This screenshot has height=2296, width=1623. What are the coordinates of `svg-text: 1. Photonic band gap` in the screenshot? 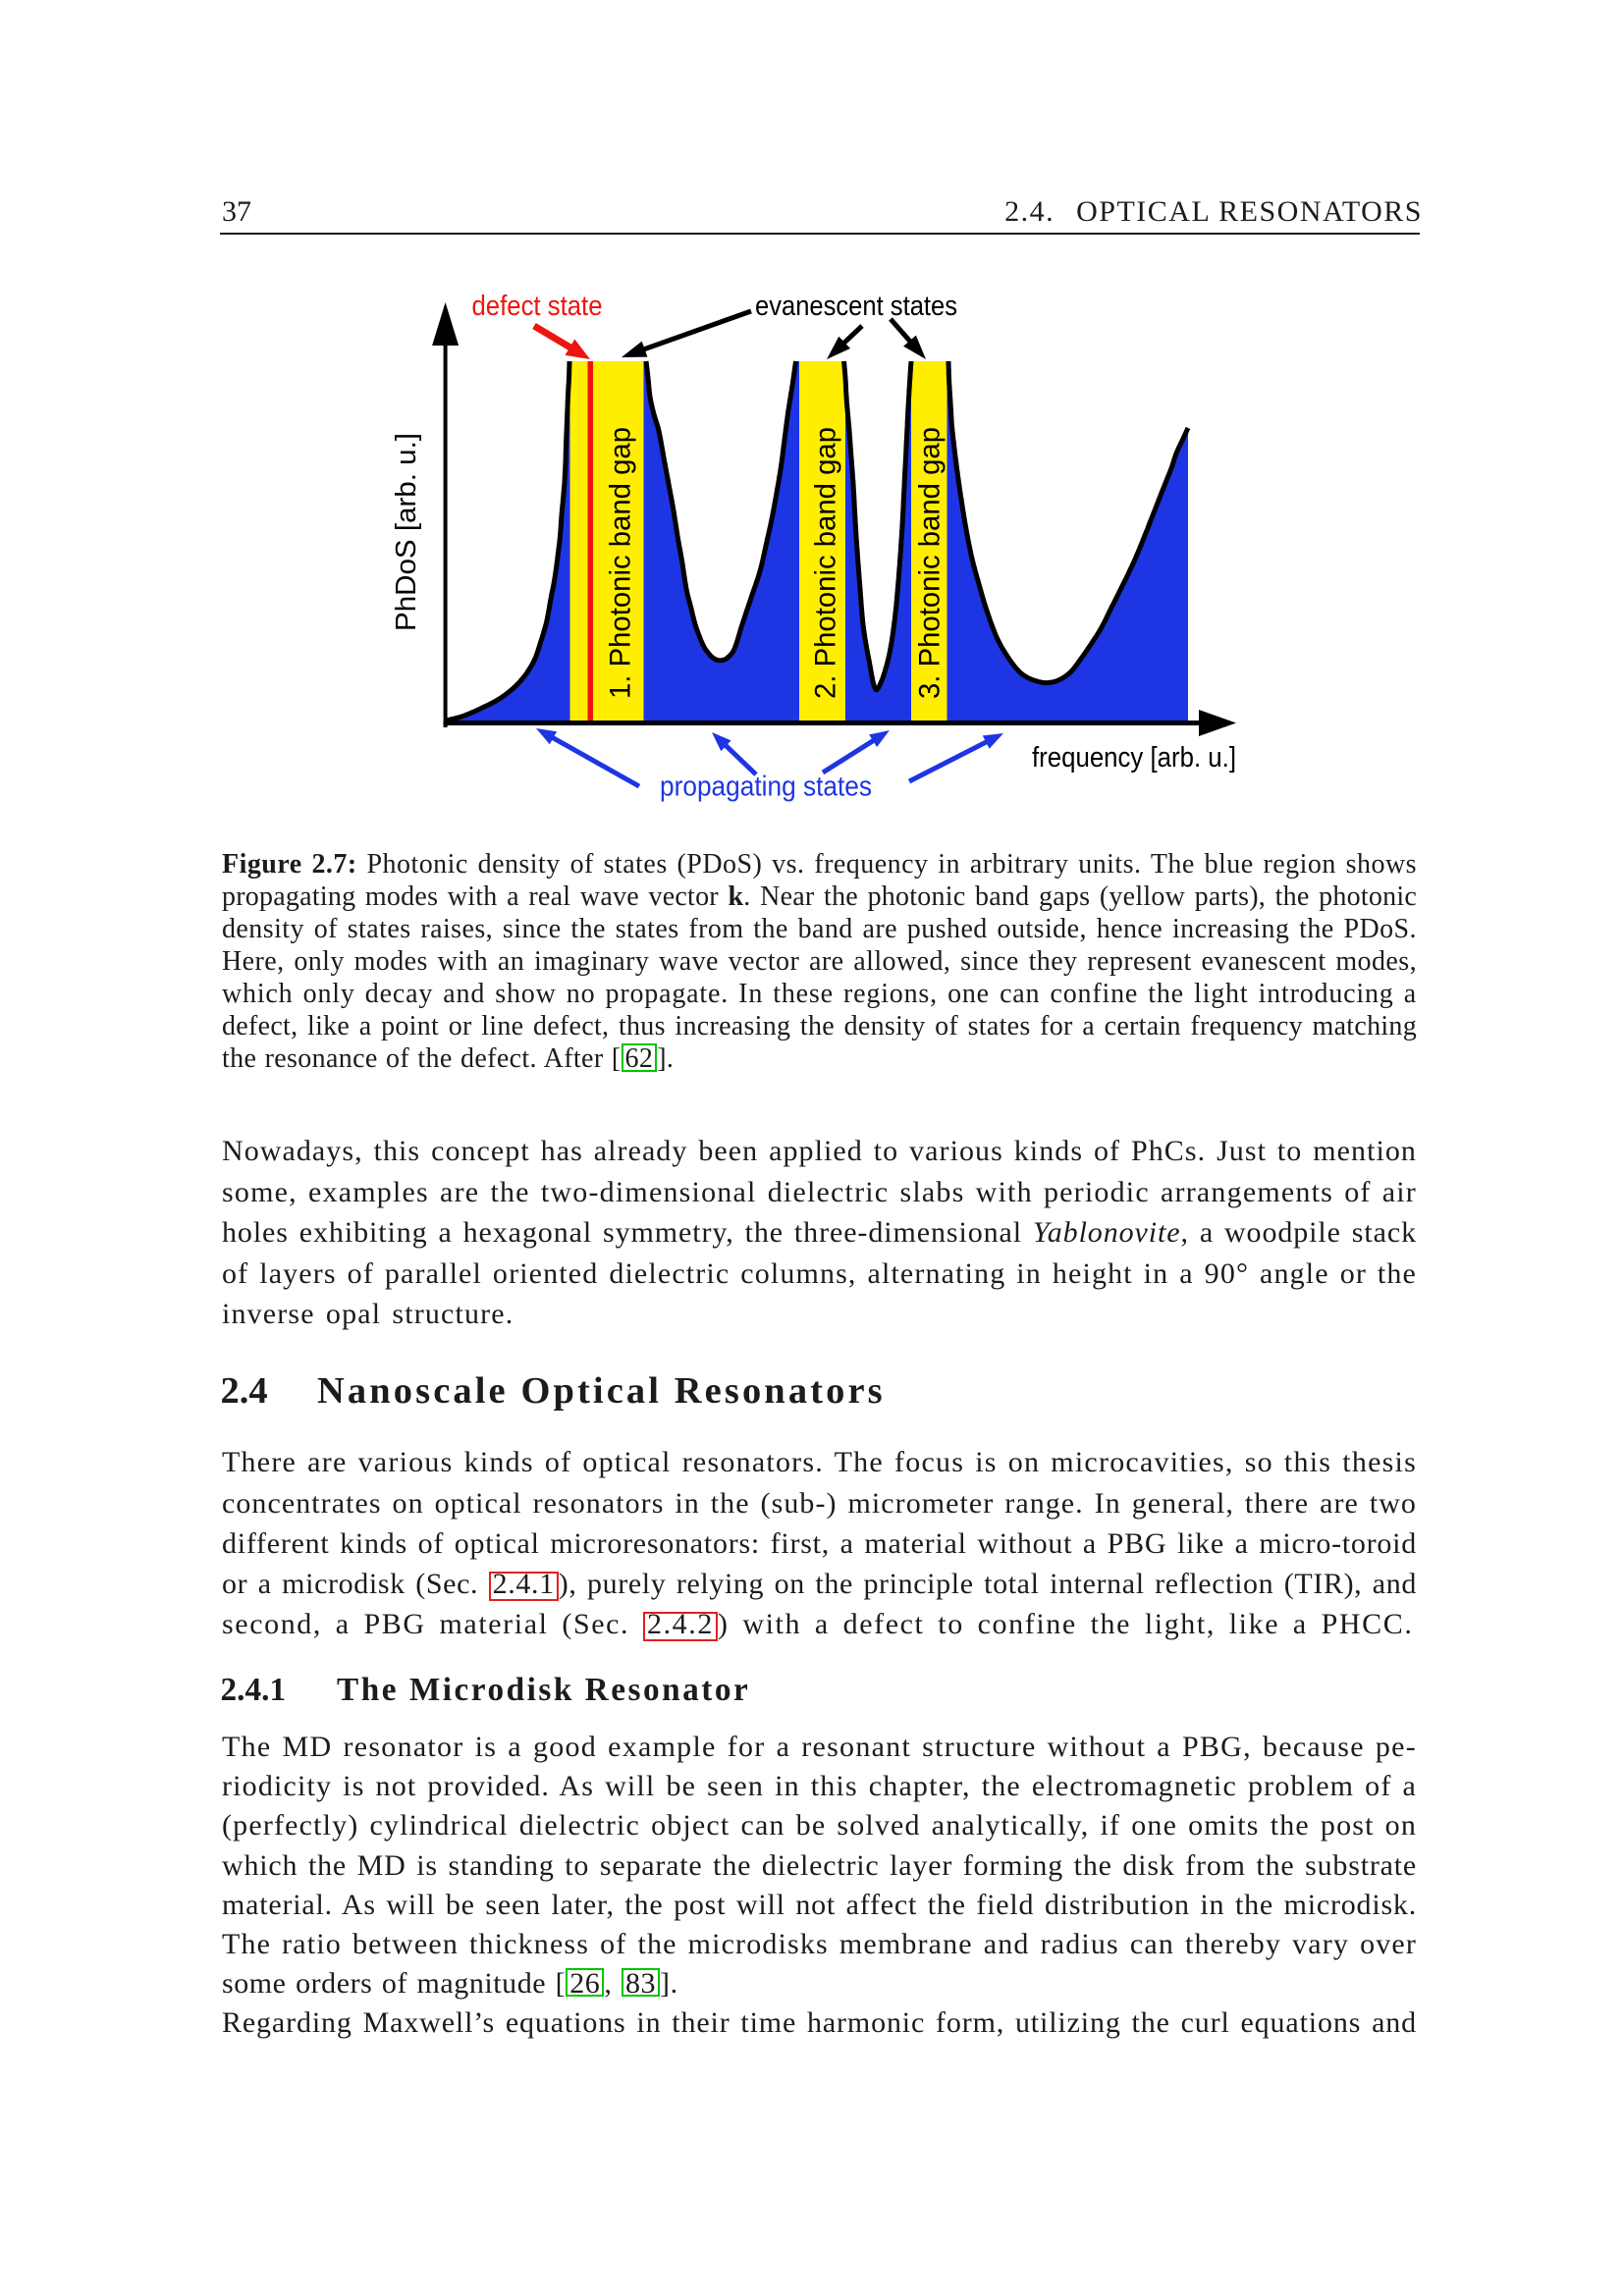 It's located at (621, 563).